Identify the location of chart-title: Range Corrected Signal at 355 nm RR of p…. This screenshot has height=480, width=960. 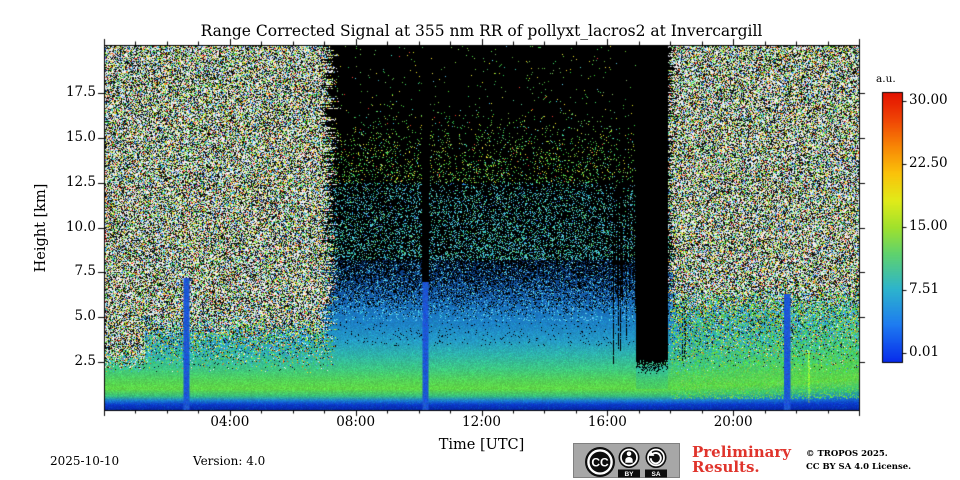
(481, 31).